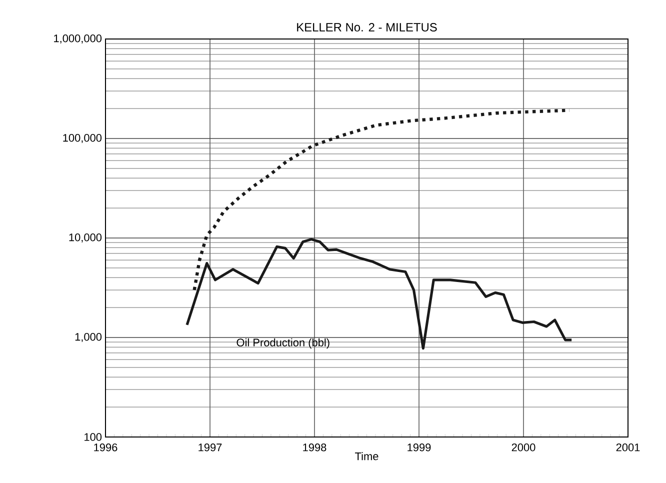 This screenshot has width=666, height=483. What do you see at coordinates (419, 448) in the screenshot?
I see `x-tick-label: 1999` at bounding box center [419, 448].